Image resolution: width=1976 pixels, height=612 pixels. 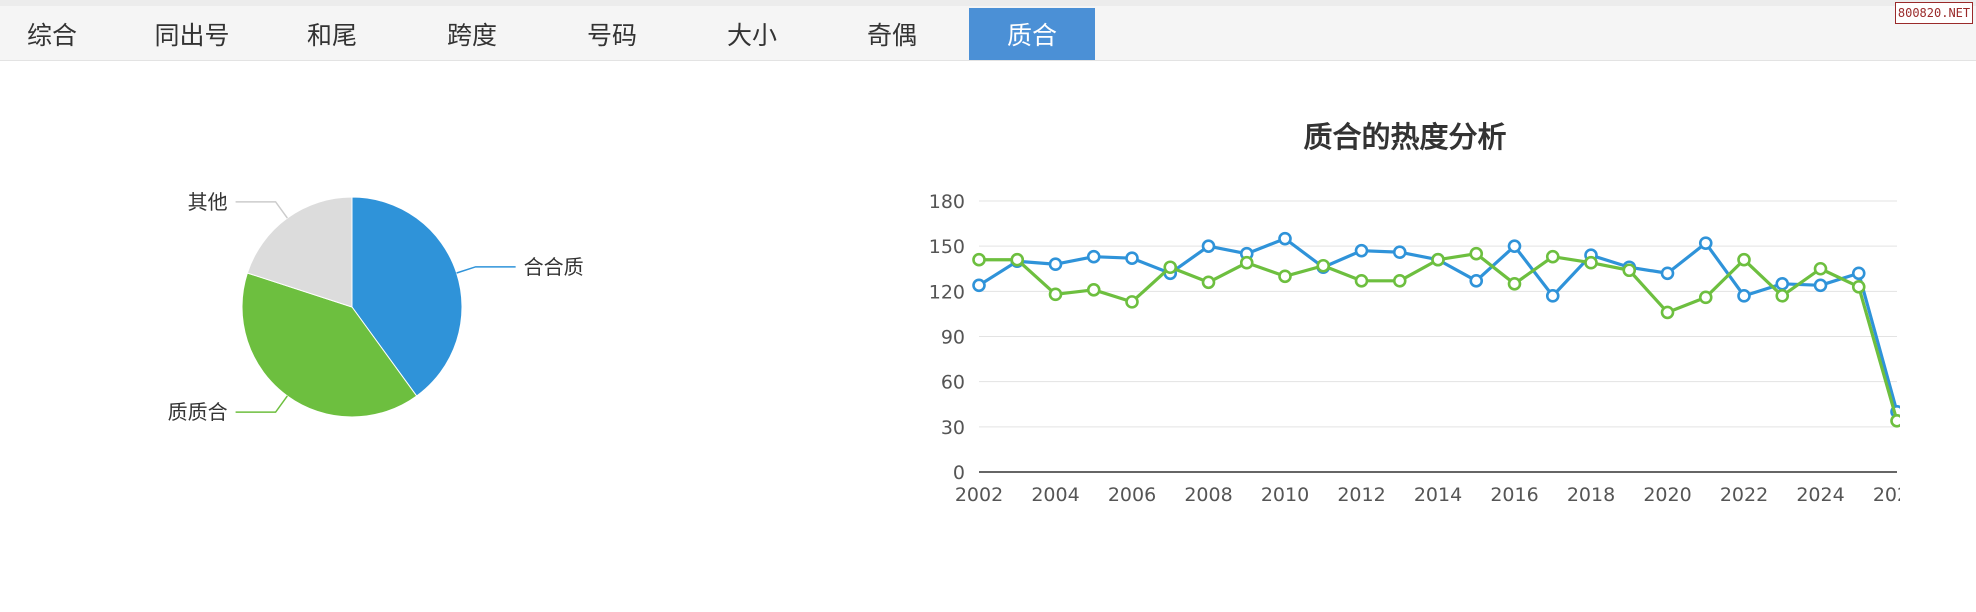 What do you see at coordinates (1514, 495) in the screenshot?
I see `x-tick-label: 2016` at bounding box center [1514, 495].